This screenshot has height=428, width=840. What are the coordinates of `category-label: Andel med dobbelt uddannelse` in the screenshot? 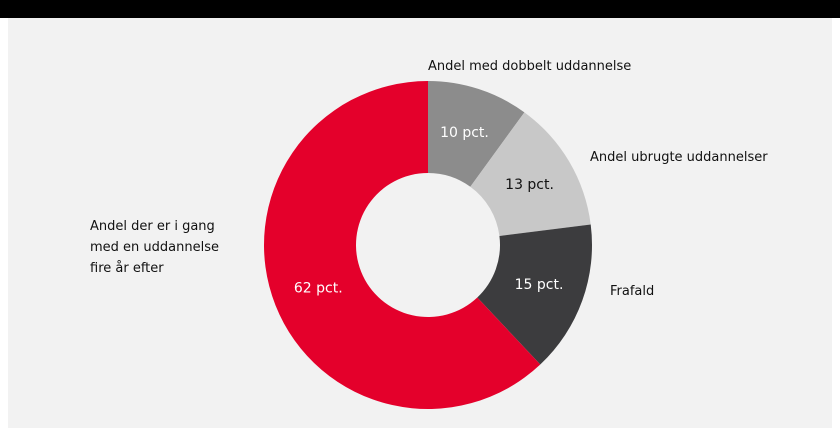 It's located at (530, 66).